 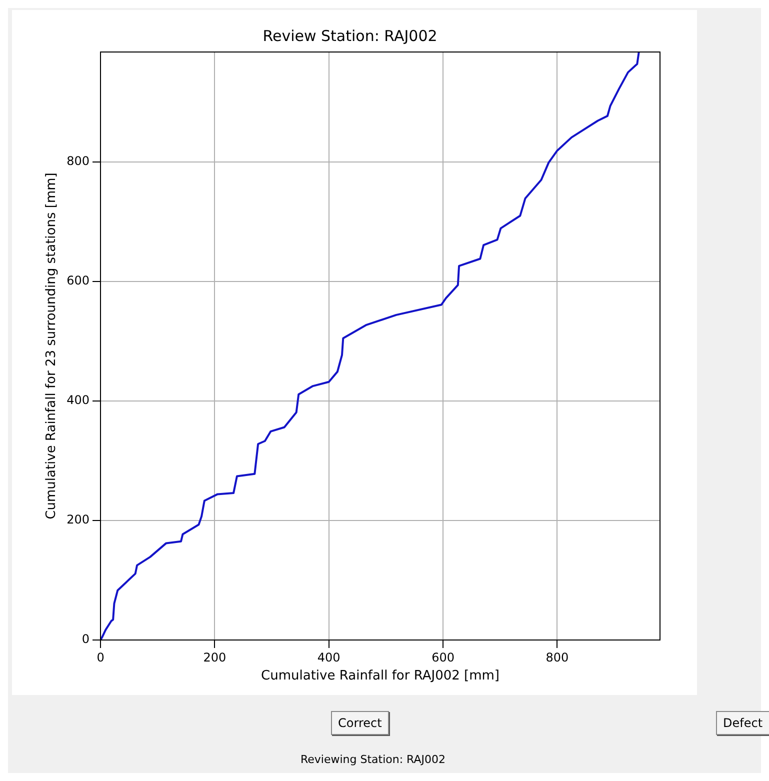 What do you see at coordinates (214, 657) in the screenshot?
I see `x-tick-label: 200` at bounding box center [214, 657].